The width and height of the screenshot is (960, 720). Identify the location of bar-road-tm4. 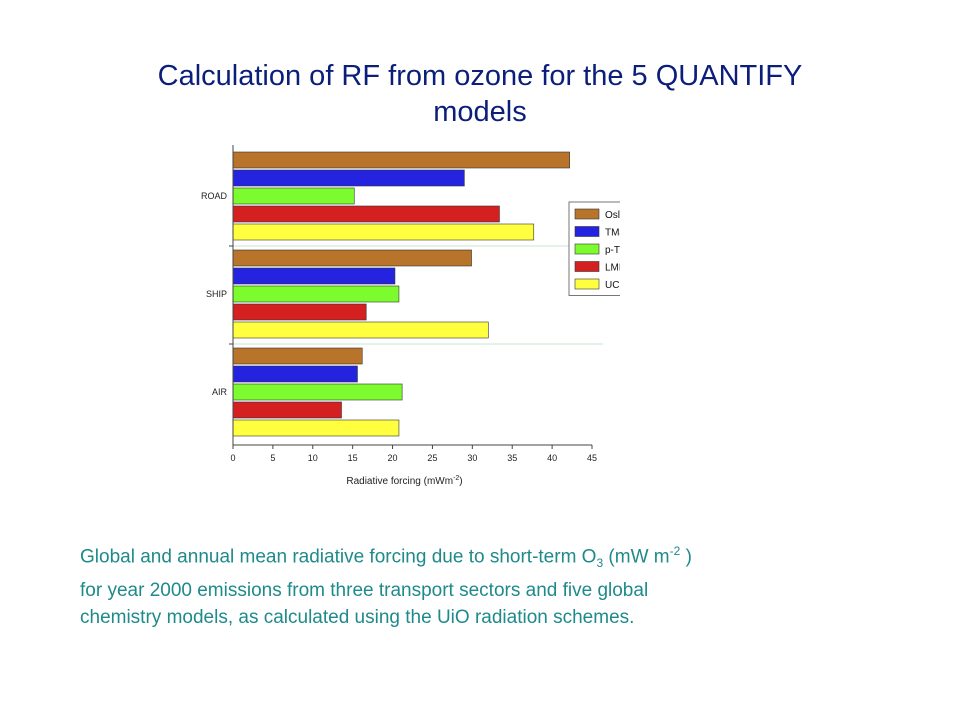
(348, 178).